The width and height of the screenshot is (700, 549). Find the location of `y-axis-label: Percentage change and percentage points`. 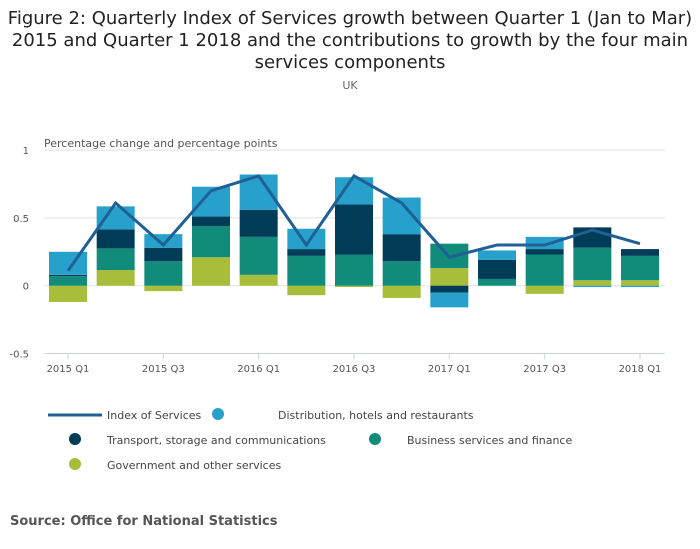

y-axis-label: Percentage change and percentage points is located at coordinates (161, 143).